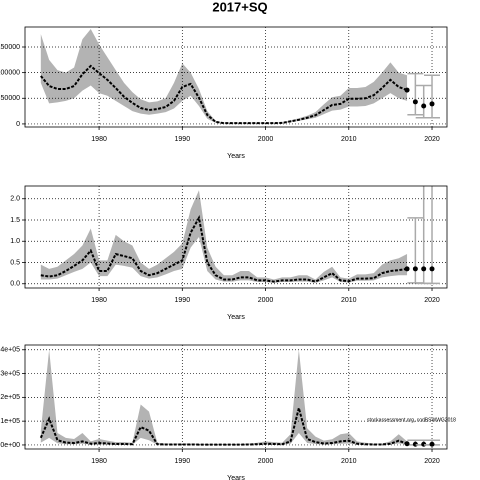 The image size is (480, 480). What do you see at coordinates (15, 262) in the screenshot?
I see `y-tick-label: 0.5` at bounding box center [15, 262].